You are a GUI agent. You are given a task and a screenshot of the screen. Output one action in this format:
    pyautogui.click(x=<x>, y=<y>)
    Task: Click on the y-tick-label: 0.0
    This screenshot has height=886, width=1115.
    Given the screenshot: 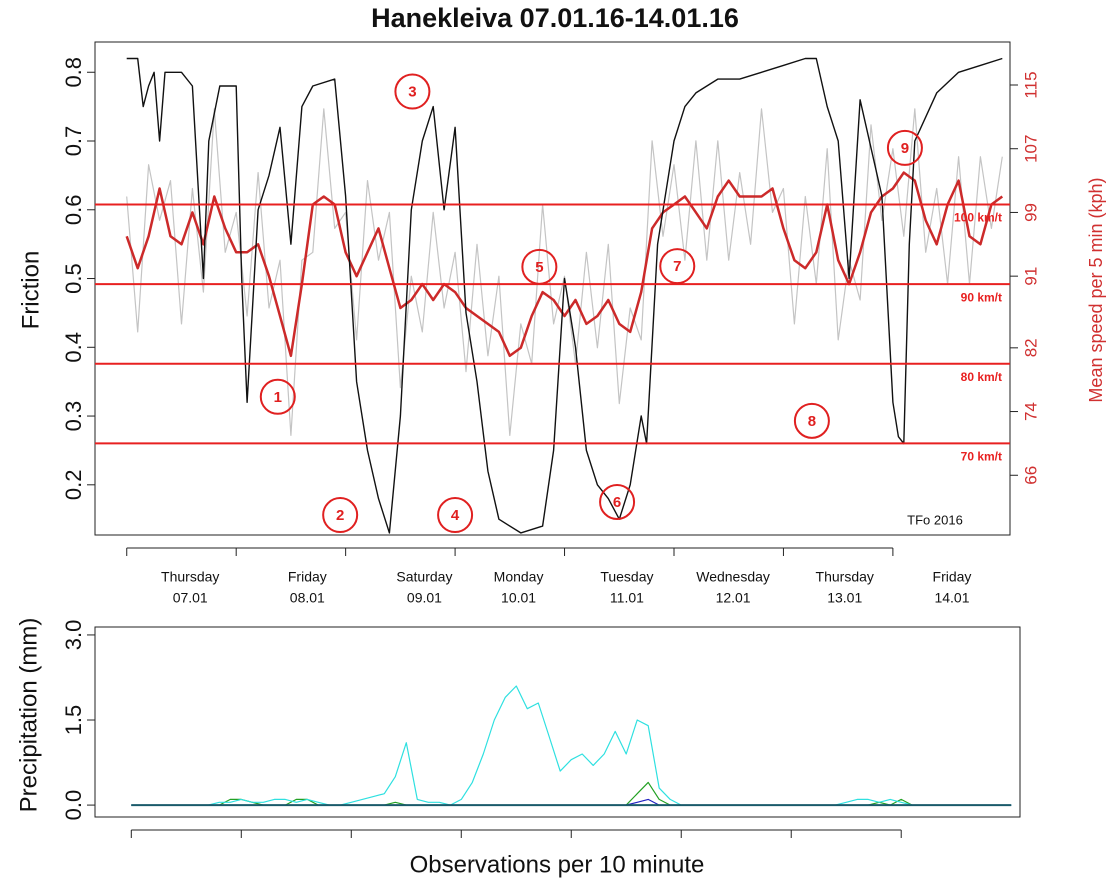 What is the action you would take?
    pyautogui.click(x=73, y=805)
    